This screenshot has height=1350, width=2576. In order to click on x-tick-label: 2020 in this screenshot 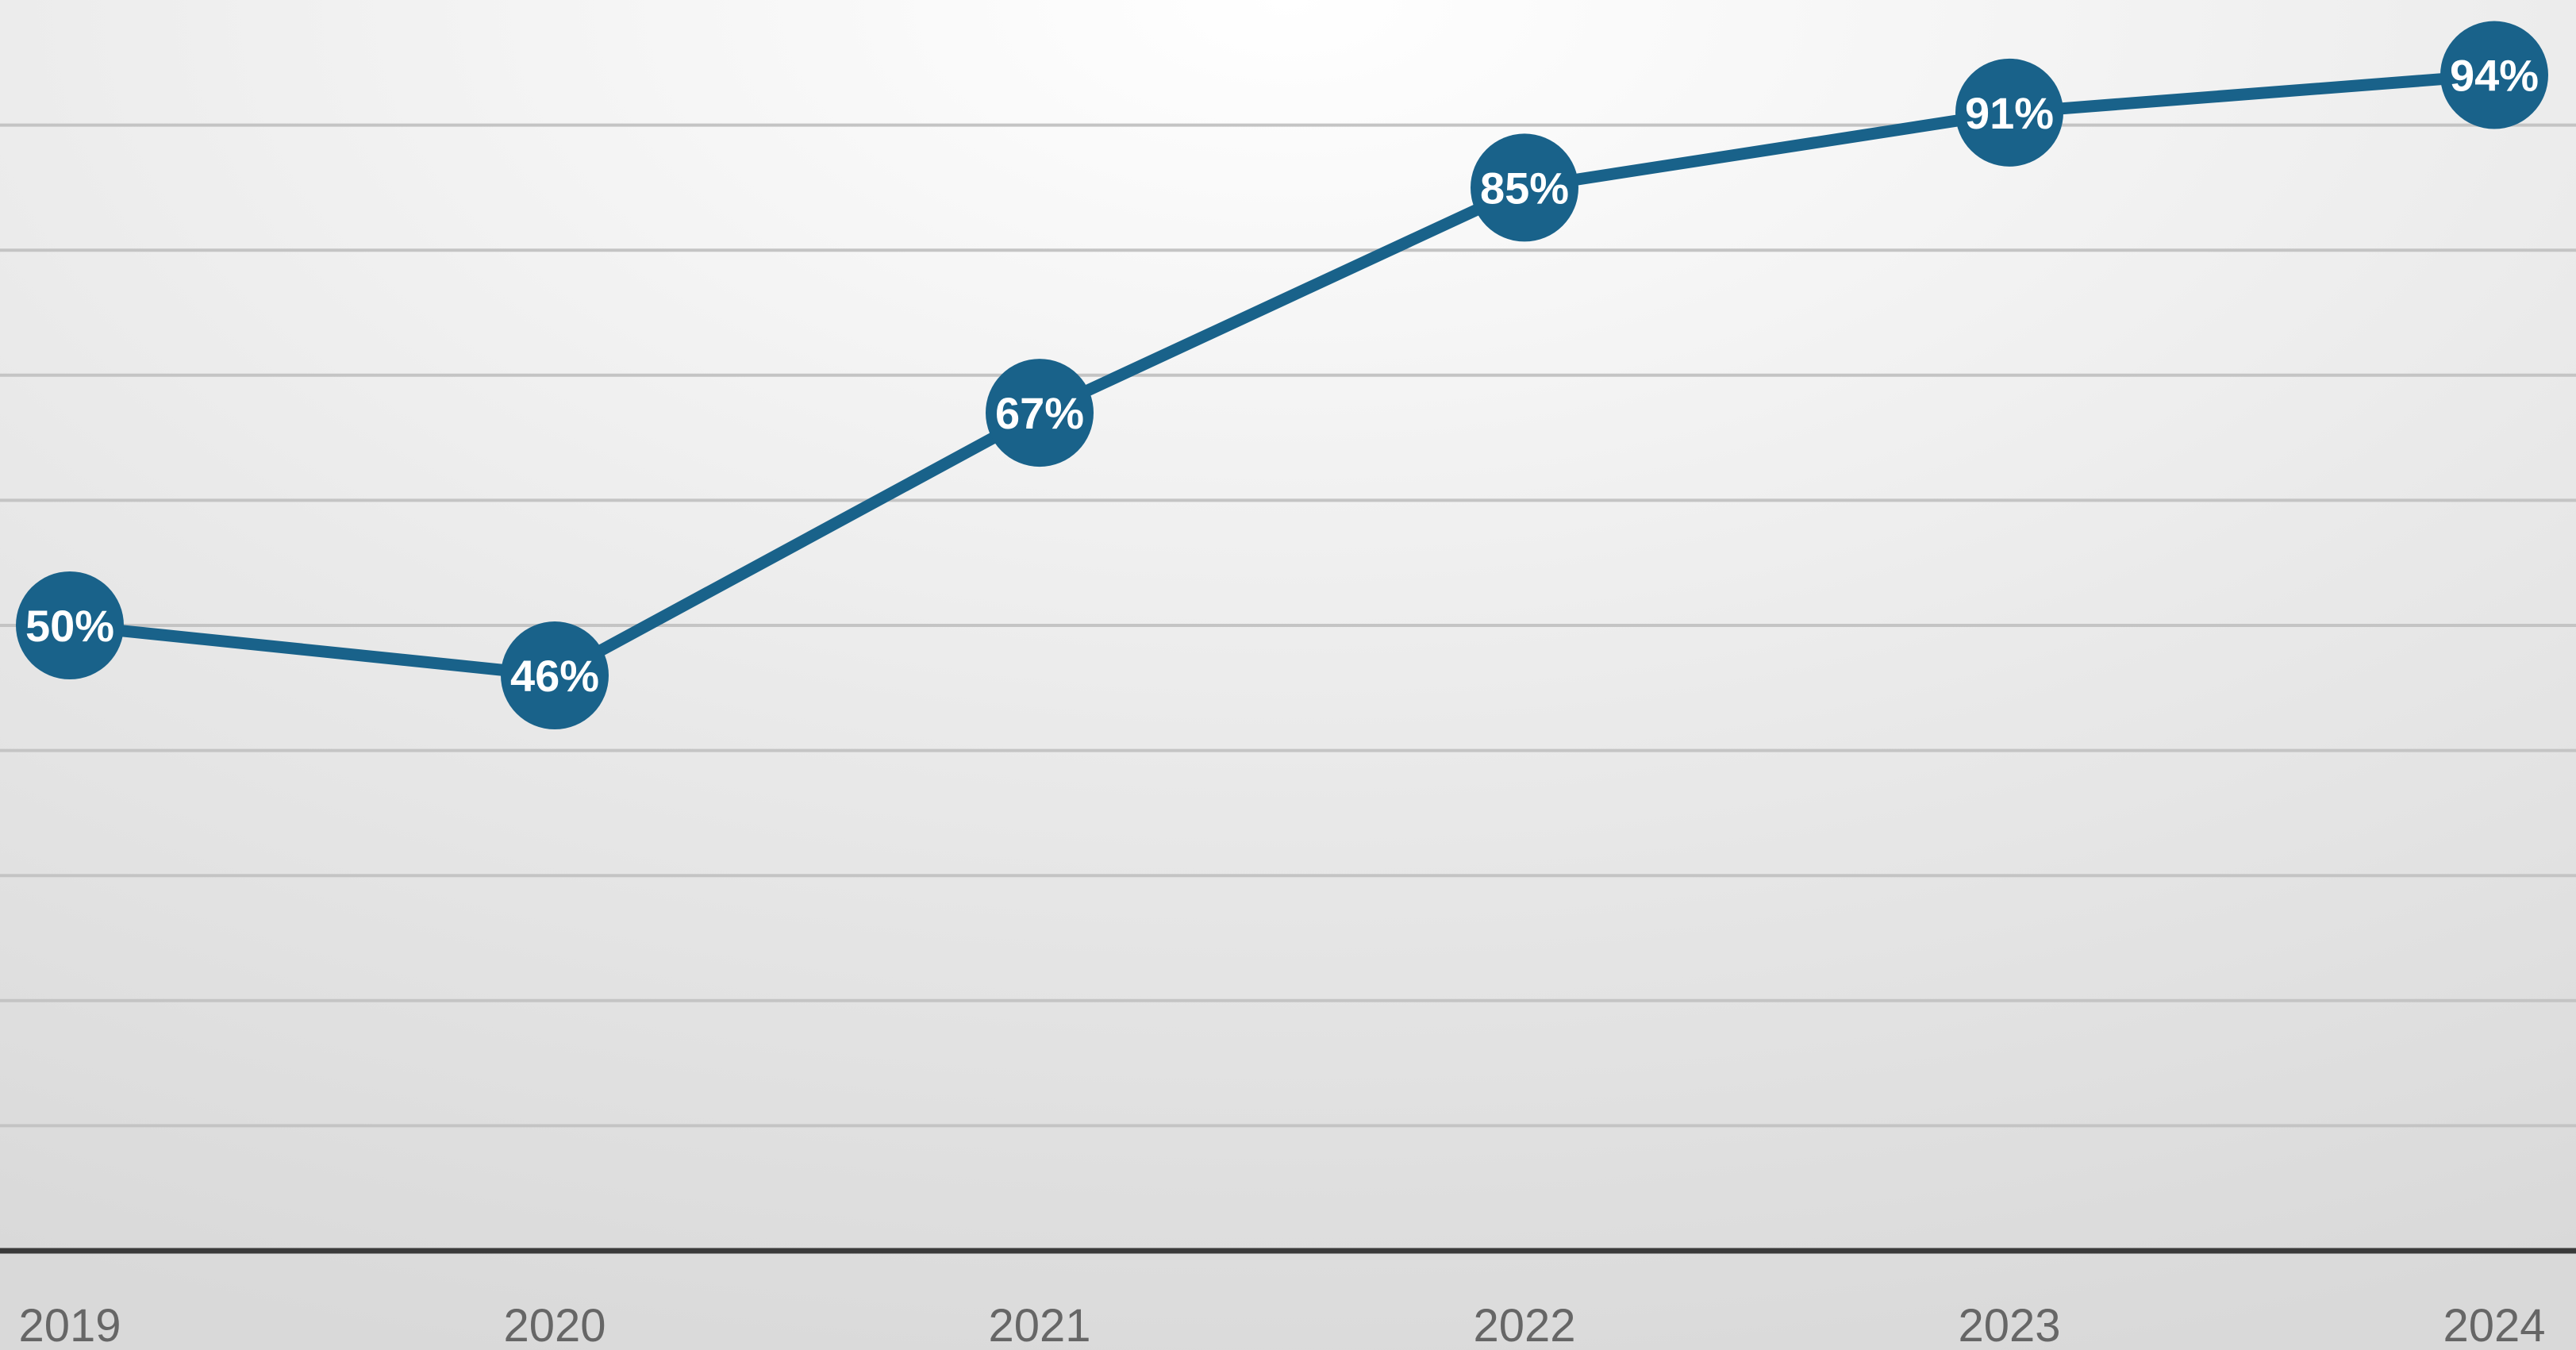, I will do `click(554, 1325)`.